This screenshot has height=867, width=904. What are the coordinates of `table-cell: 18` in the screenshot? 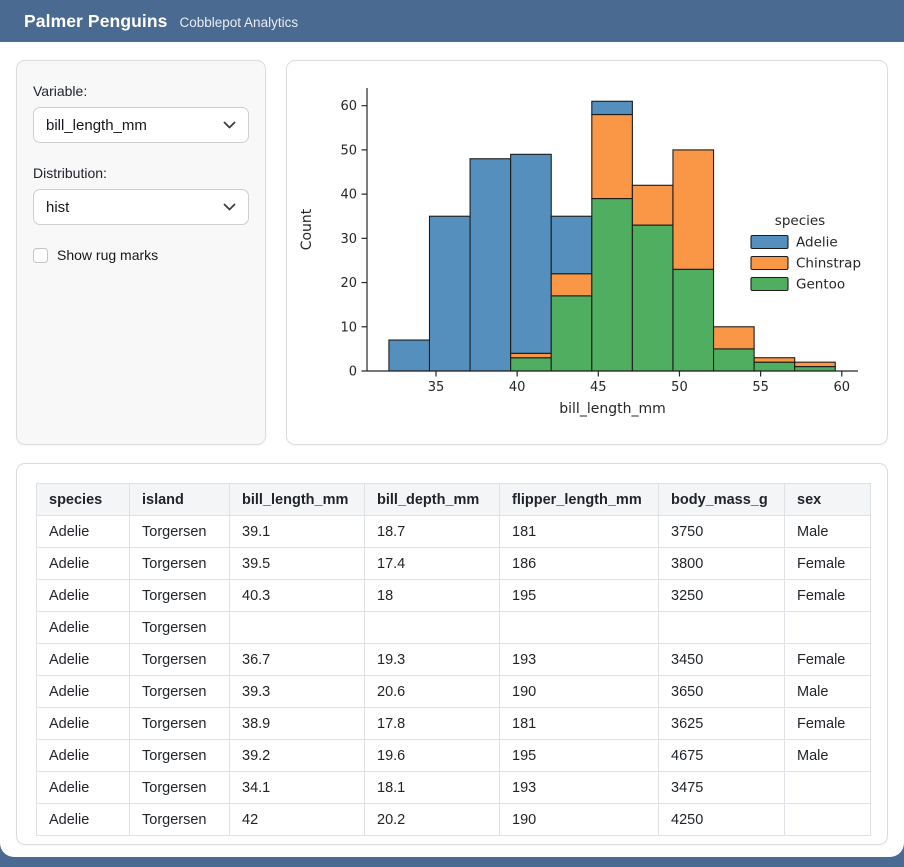 It's located at (432, 595).